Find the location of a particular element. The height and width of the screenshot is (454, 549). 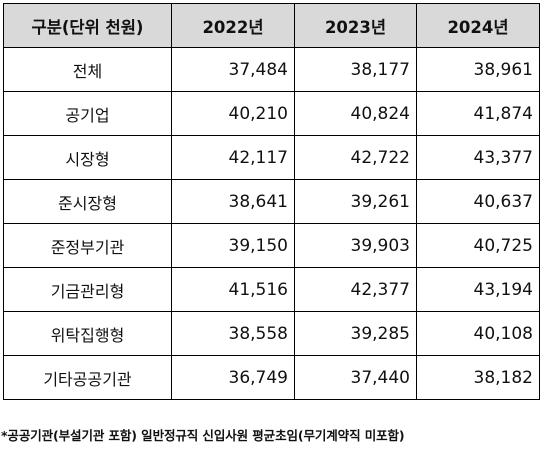

cell-2022: 37,484 is located at coordinates (233, 69).